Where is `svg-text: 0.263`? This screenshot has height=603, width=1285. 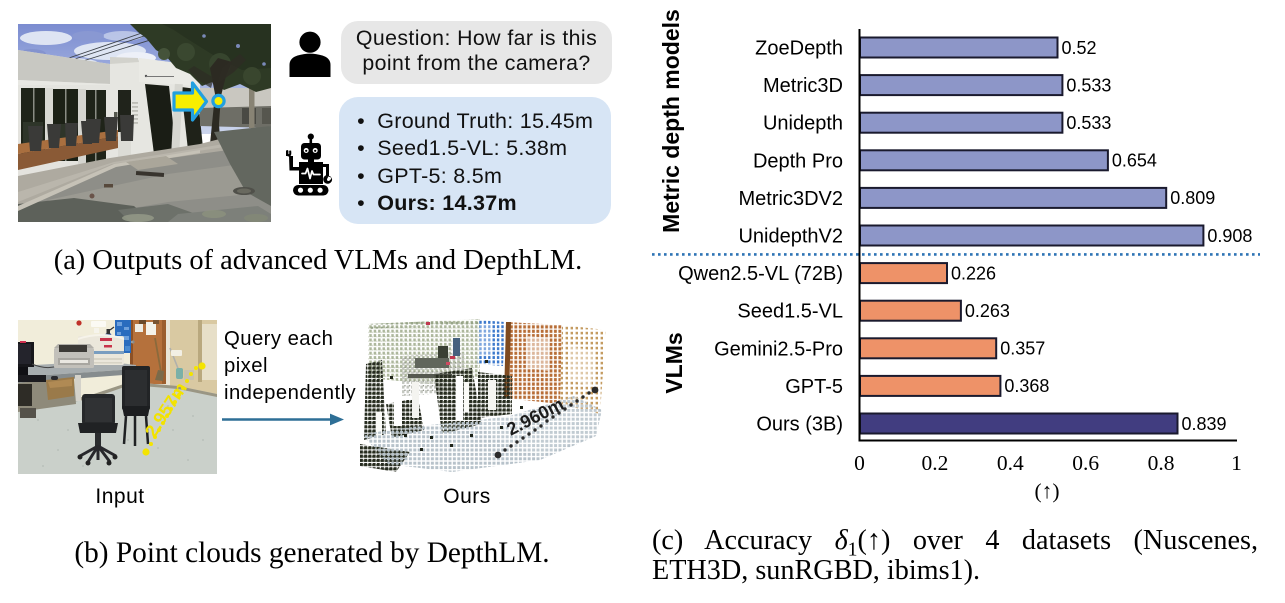
svg-text: 0.263 is located at coordinates (987, 311).